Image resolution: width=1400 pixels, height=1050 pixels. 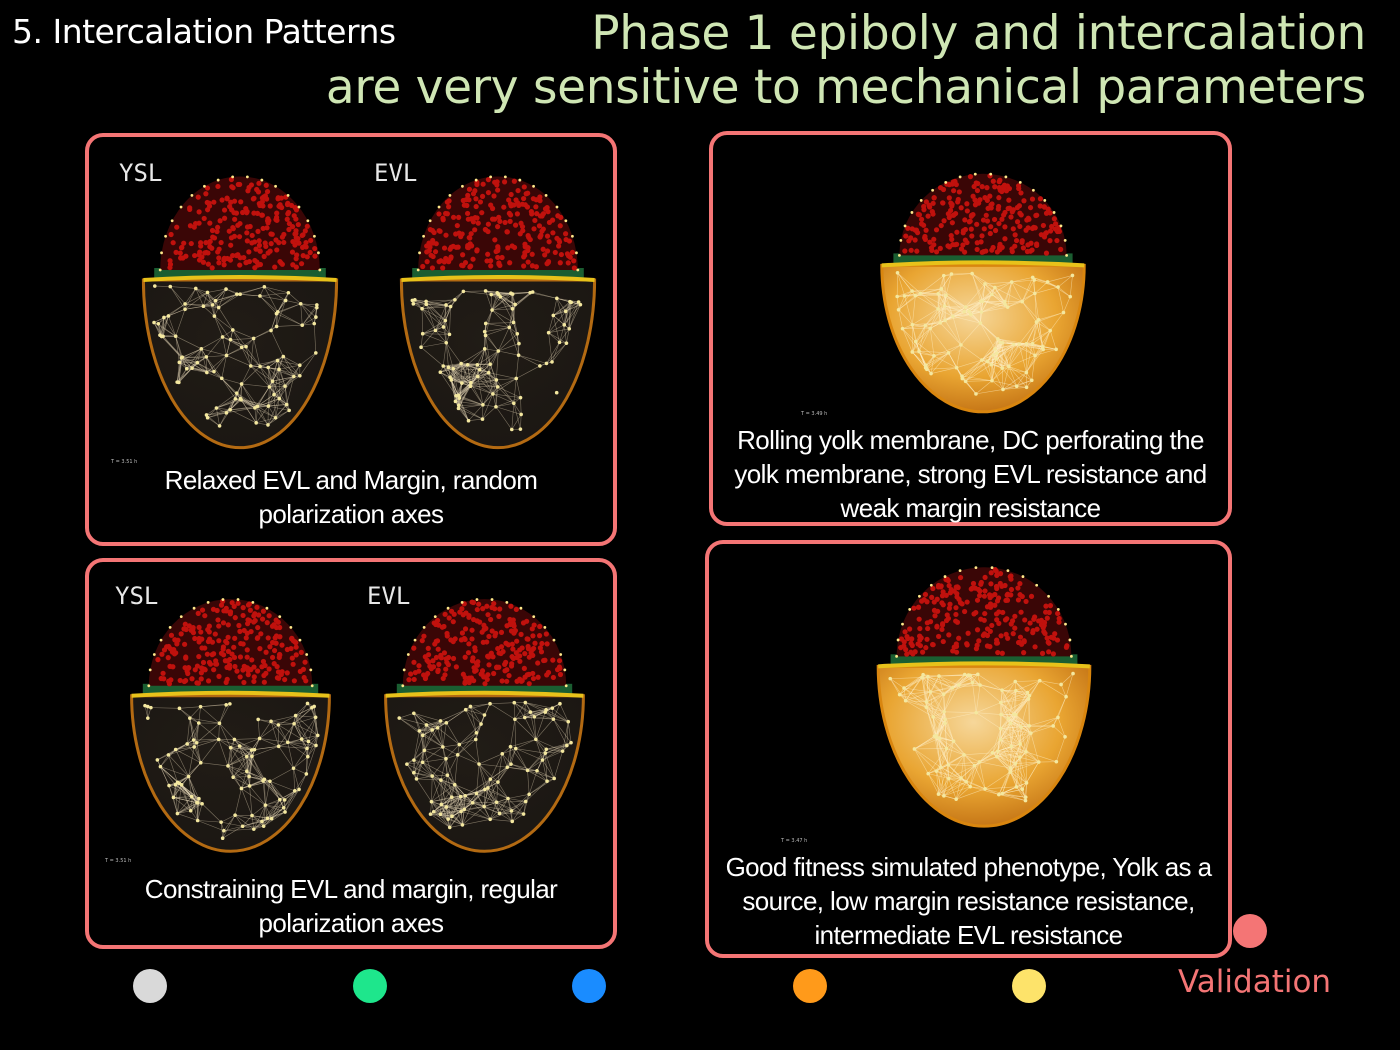 I want to click on grey-dot, so click(x=150, y=986).